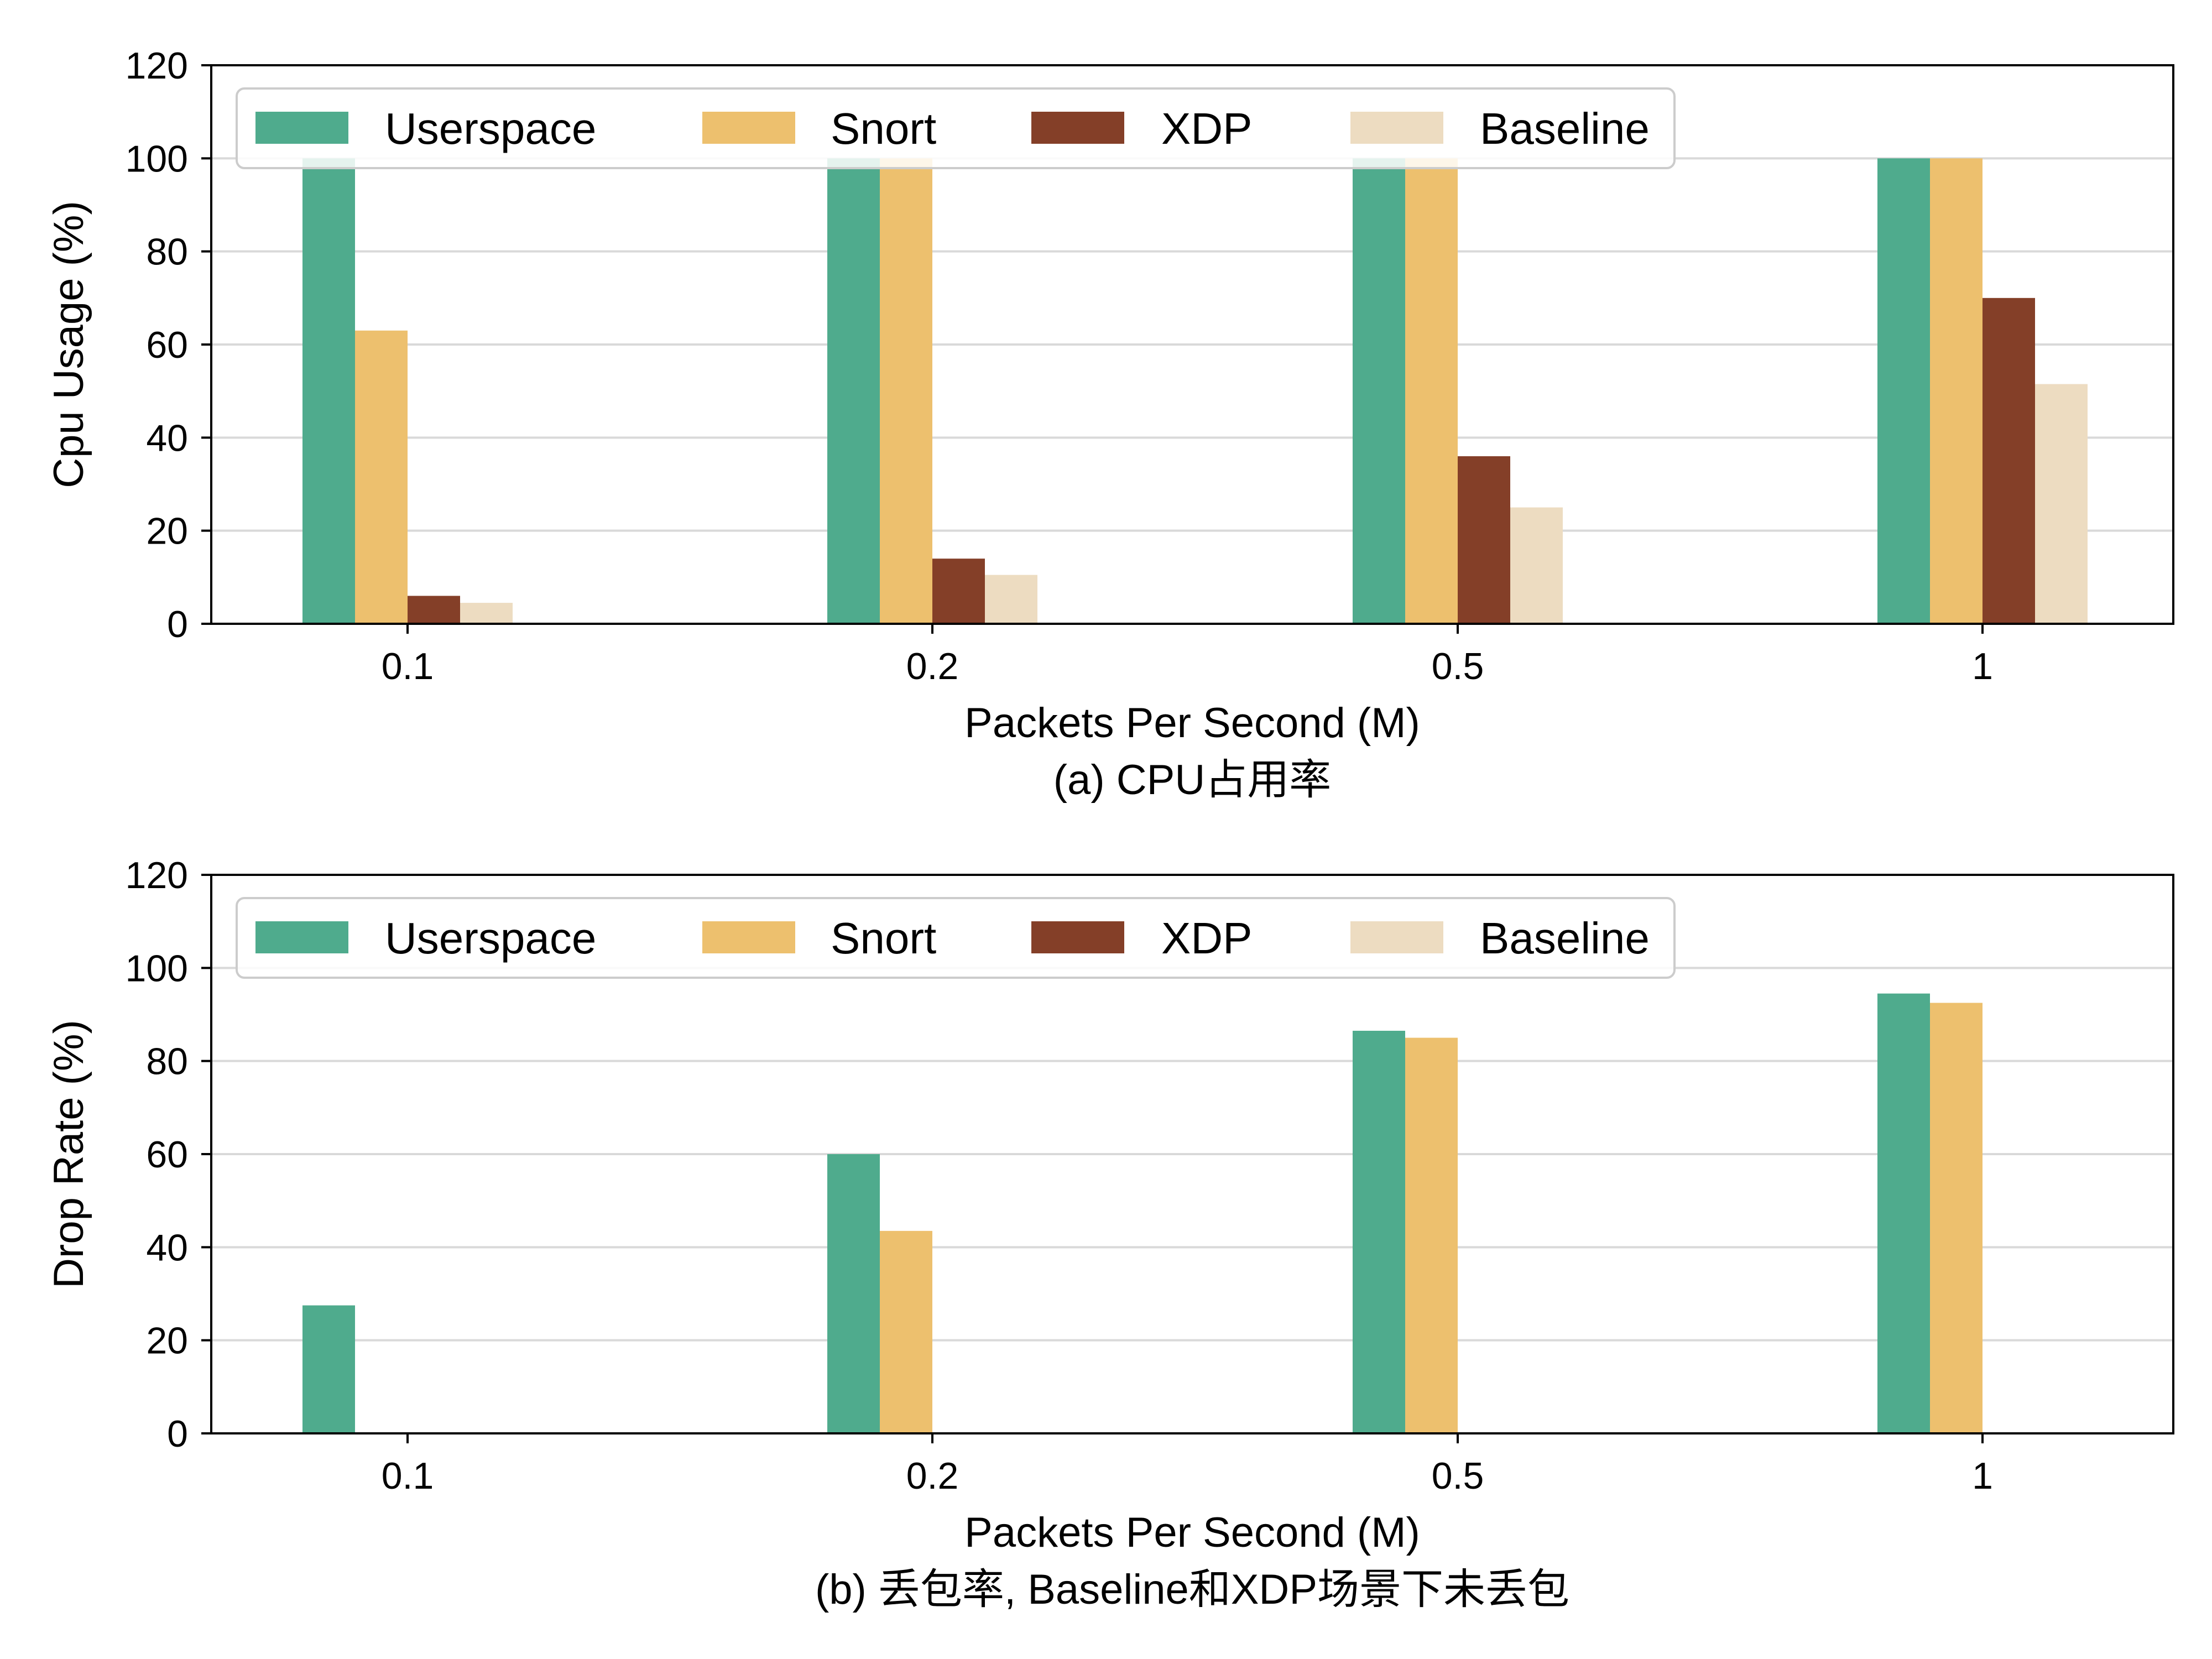 The height and width of the screenshot is (1659, 2212). What do you see at coordinates (434, 610) in the screenshot?
I see `bar-xdp-0.1` at bounding box center [434, 610].